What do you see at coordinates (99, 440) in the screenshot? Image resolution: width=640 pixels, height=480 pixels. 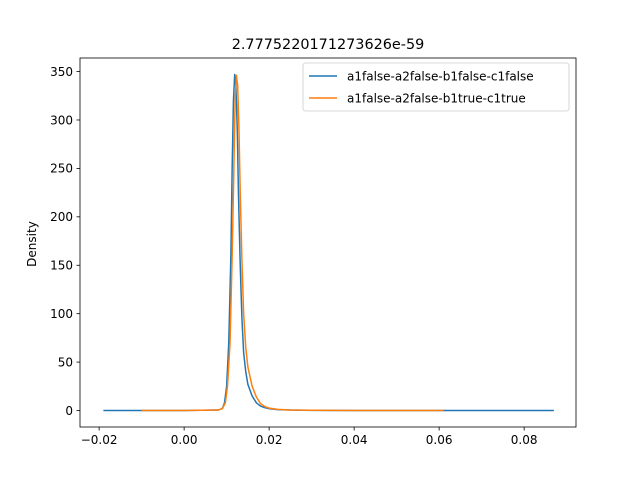 I see `x-tick-label: −0.02` at bounding box center [99, 440].